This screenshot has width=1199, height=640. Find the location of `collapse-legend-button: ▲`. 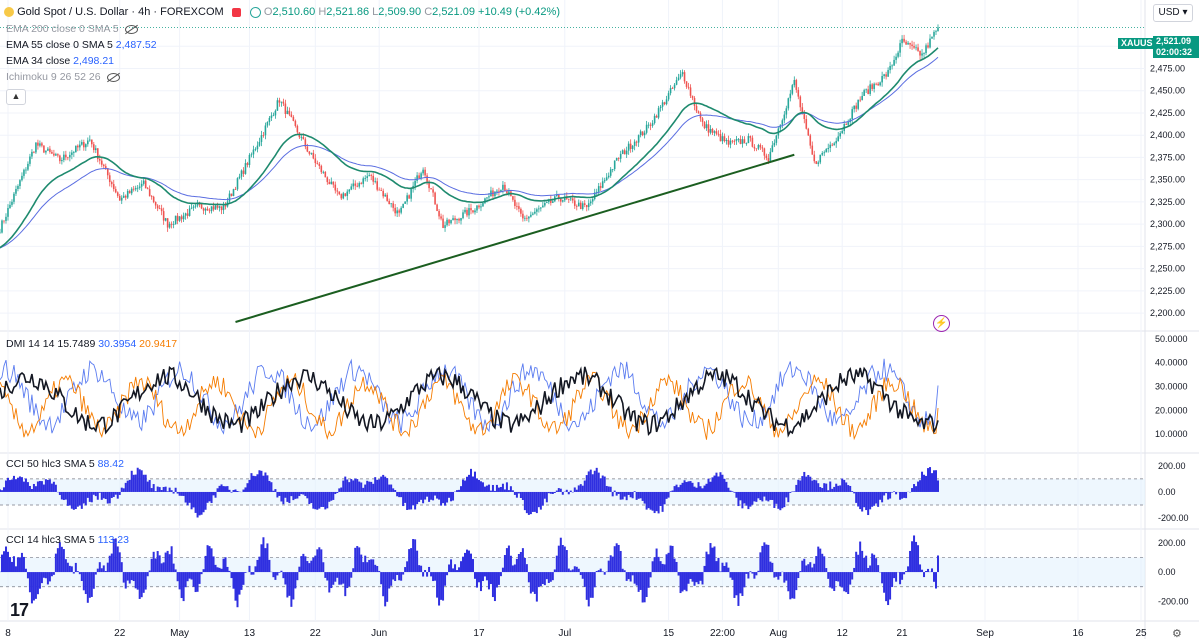

collapse-legend-button: ▲ is located at coordinates (16, 97).